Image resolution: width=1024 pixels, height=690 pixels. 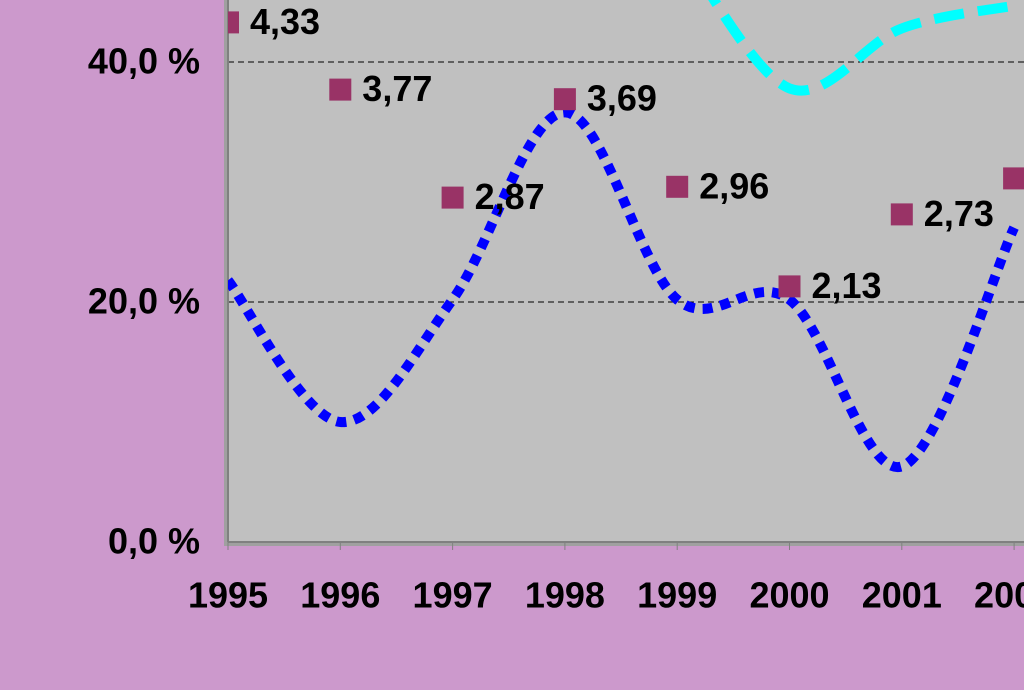 What do you see at coordinates (154, 541) in the screenshot?
I see `y-tick-label: 0,0 %` at bounding box center [154, 541].